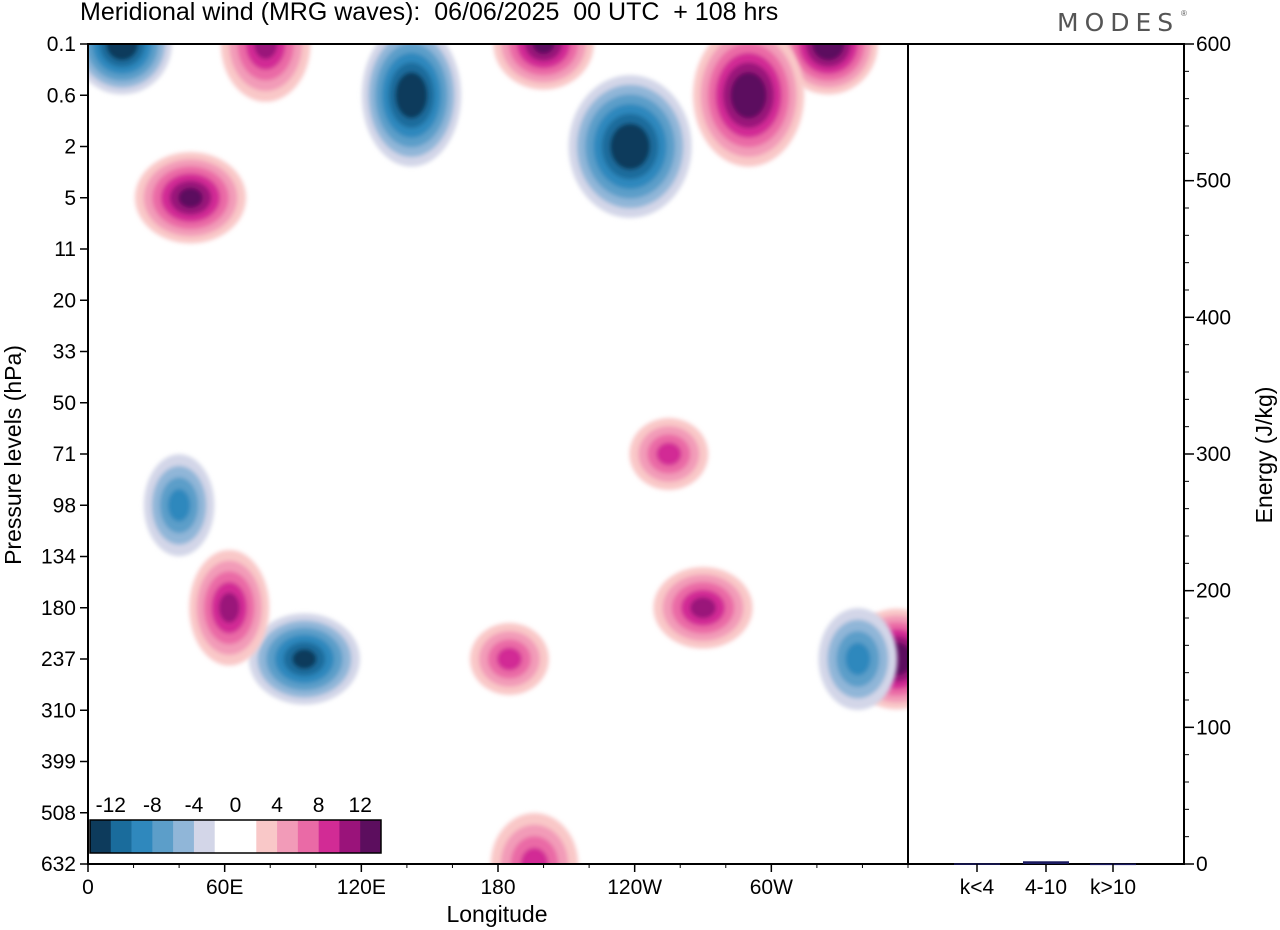  I want to click on x-axis-title: Longitude, so click(496, 914).